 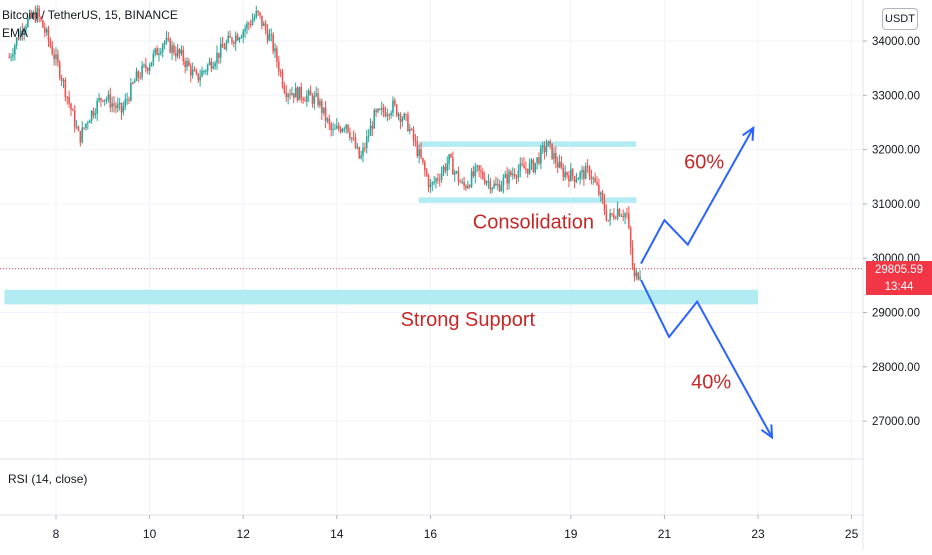 I want to click on y-tick-label: 32000.00, so click(x=896, y=151).